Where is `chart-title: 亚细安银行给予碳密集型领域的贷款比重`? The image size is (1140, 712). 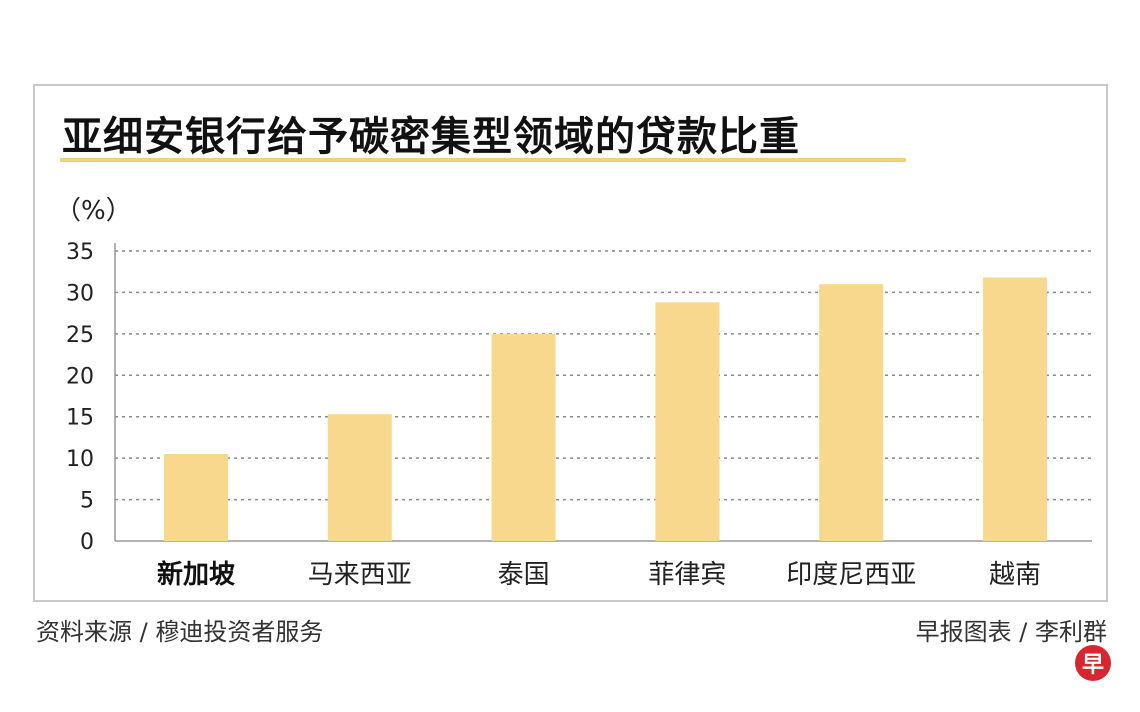 chart-title: 亚细安银行给予碳密集型领域的贷款比重 is located at coordinates (431, 137).